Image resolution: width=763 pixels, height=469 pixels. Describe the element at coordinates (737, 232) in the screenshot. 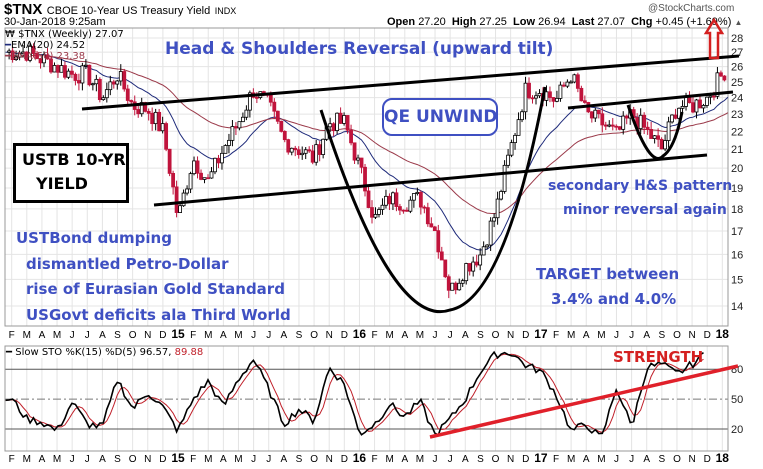

I see `y-tick-label: 17` at that location.